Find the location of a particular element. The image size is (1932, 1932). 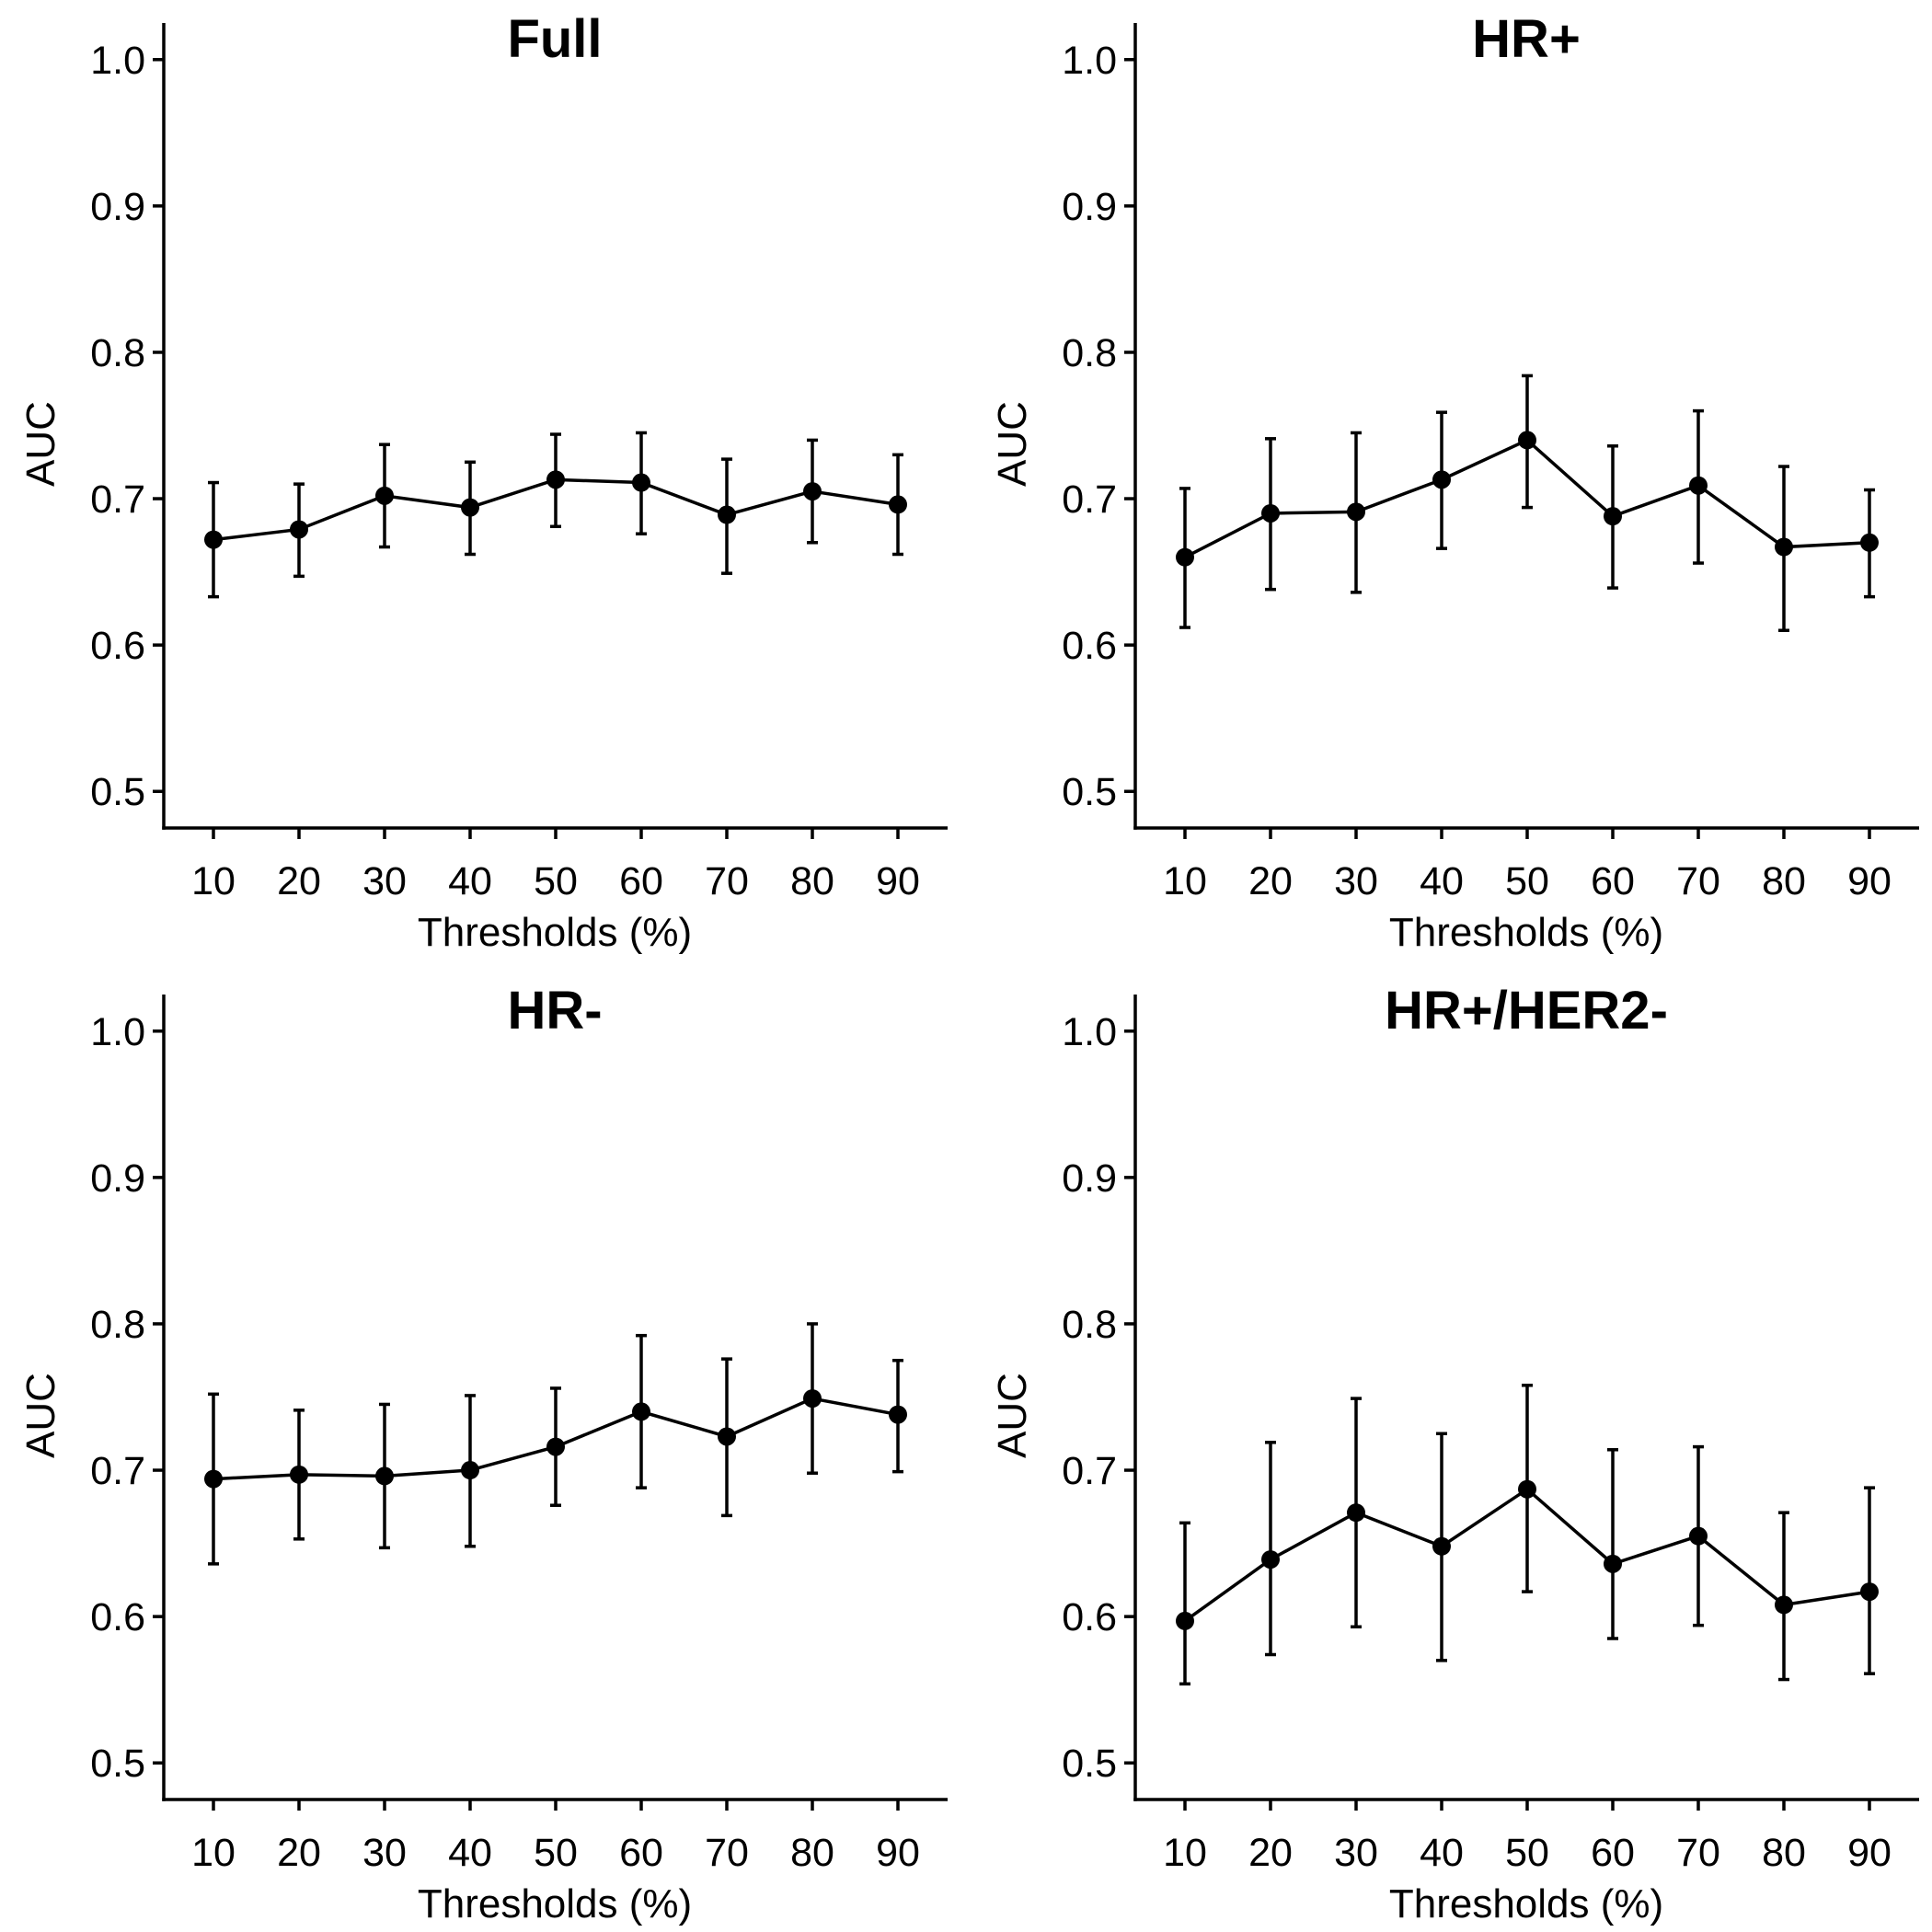

panel-title: HR- is located at coordinates (554, 1011).